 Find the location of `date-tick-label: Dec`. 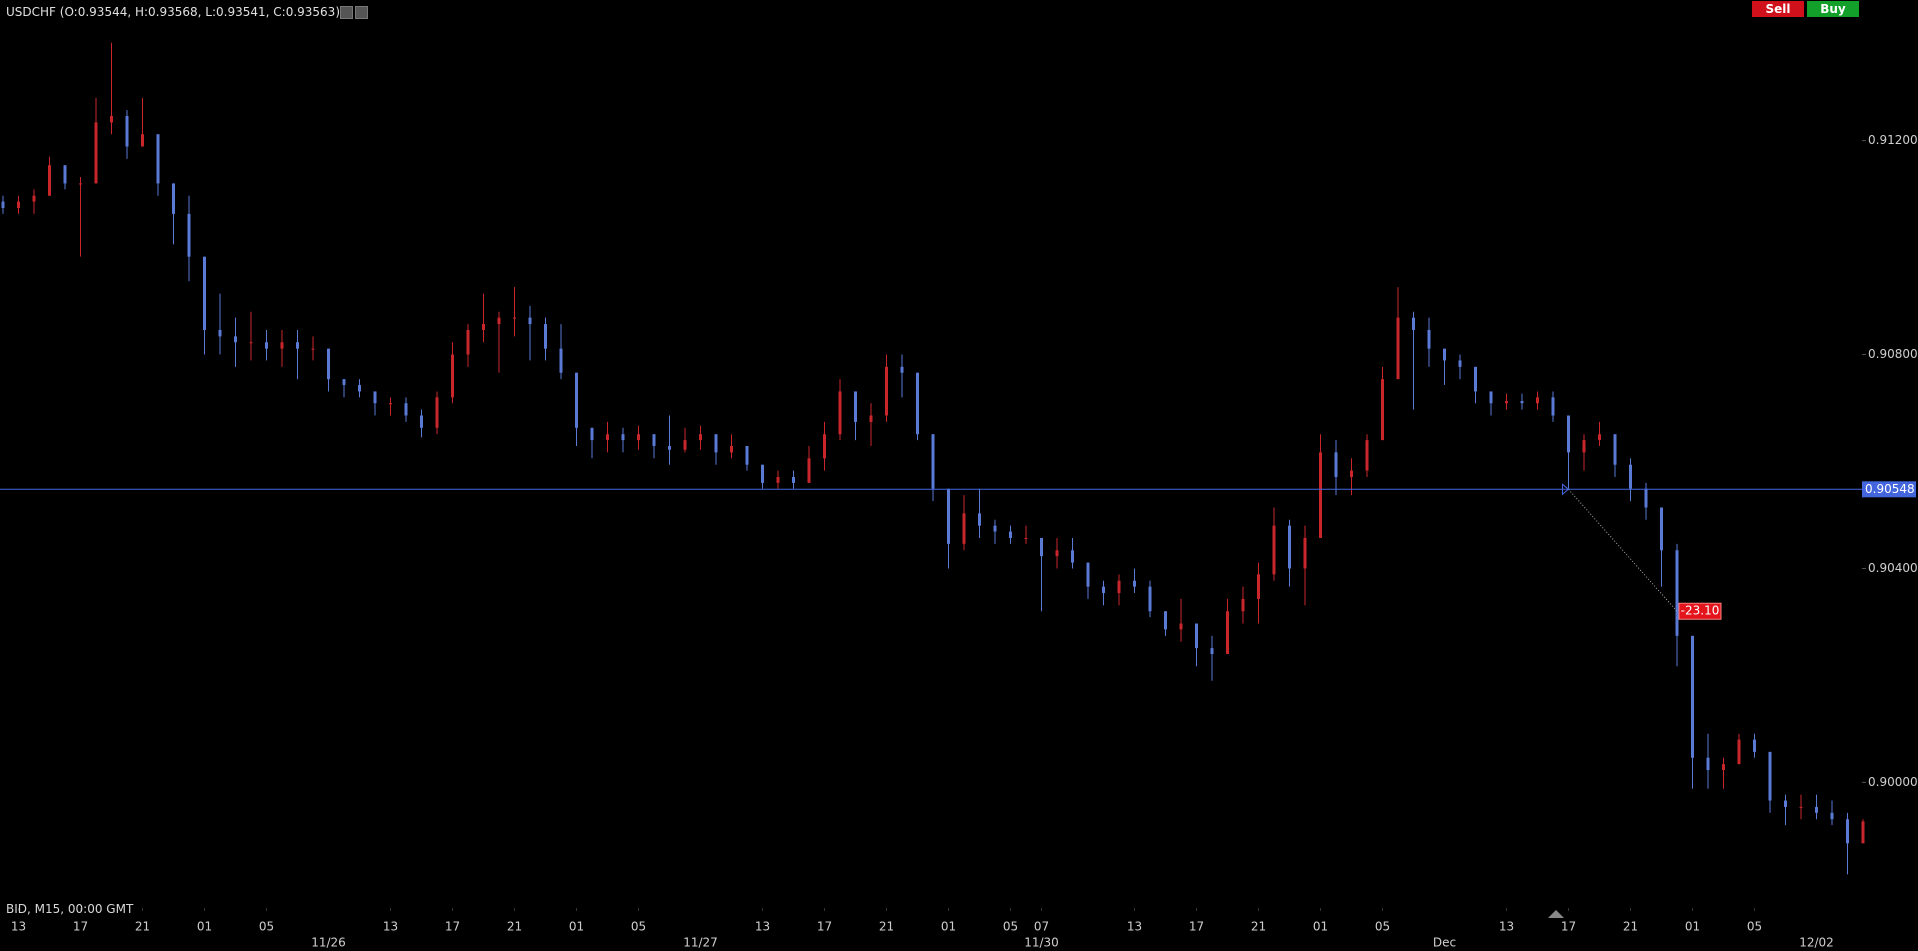

date-tick-label: Dec is located at coordinates (1444, 943).